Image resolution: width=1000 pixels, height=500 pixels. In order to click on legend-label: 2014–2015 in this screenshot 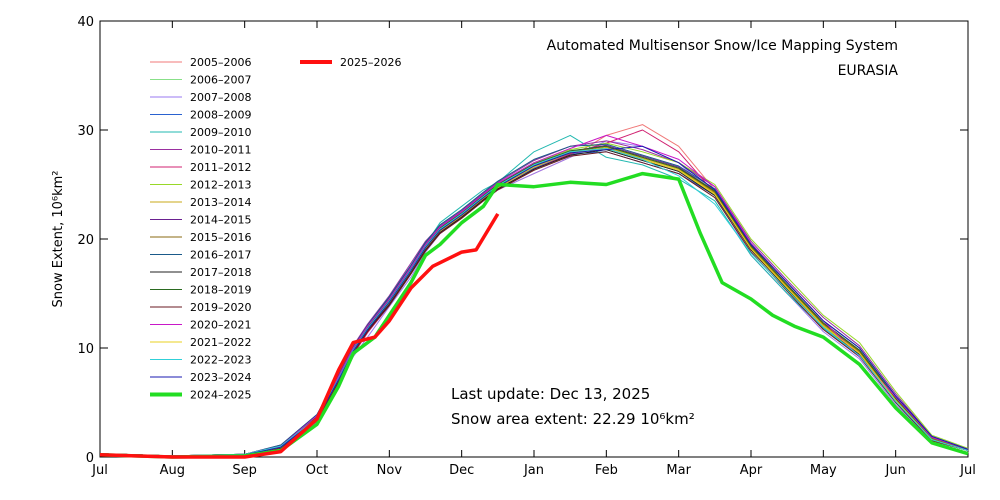, I will do `click(221, 220)`.